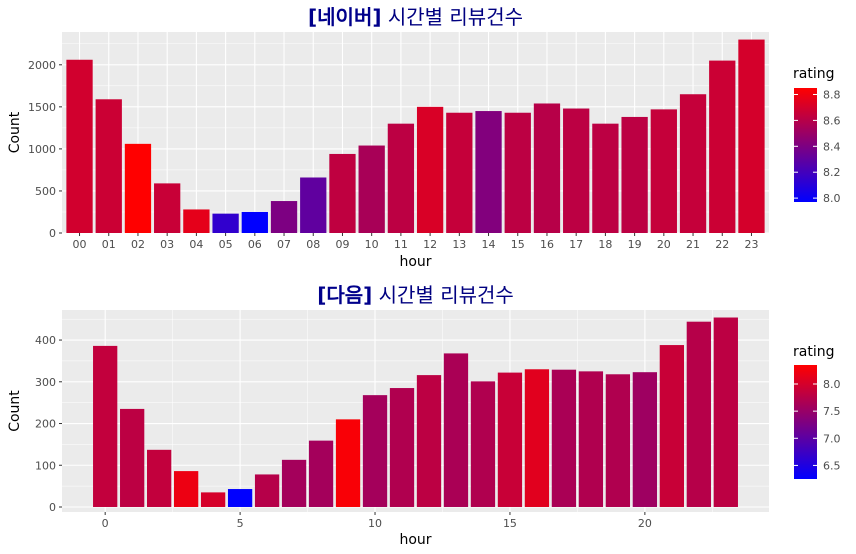 Image resolution: width=856 pixels, height=554 pixels. Describe the element at coordinates (344, 17) in the screenshot. I see `chart-title-bracket: [네이버]` at that location.